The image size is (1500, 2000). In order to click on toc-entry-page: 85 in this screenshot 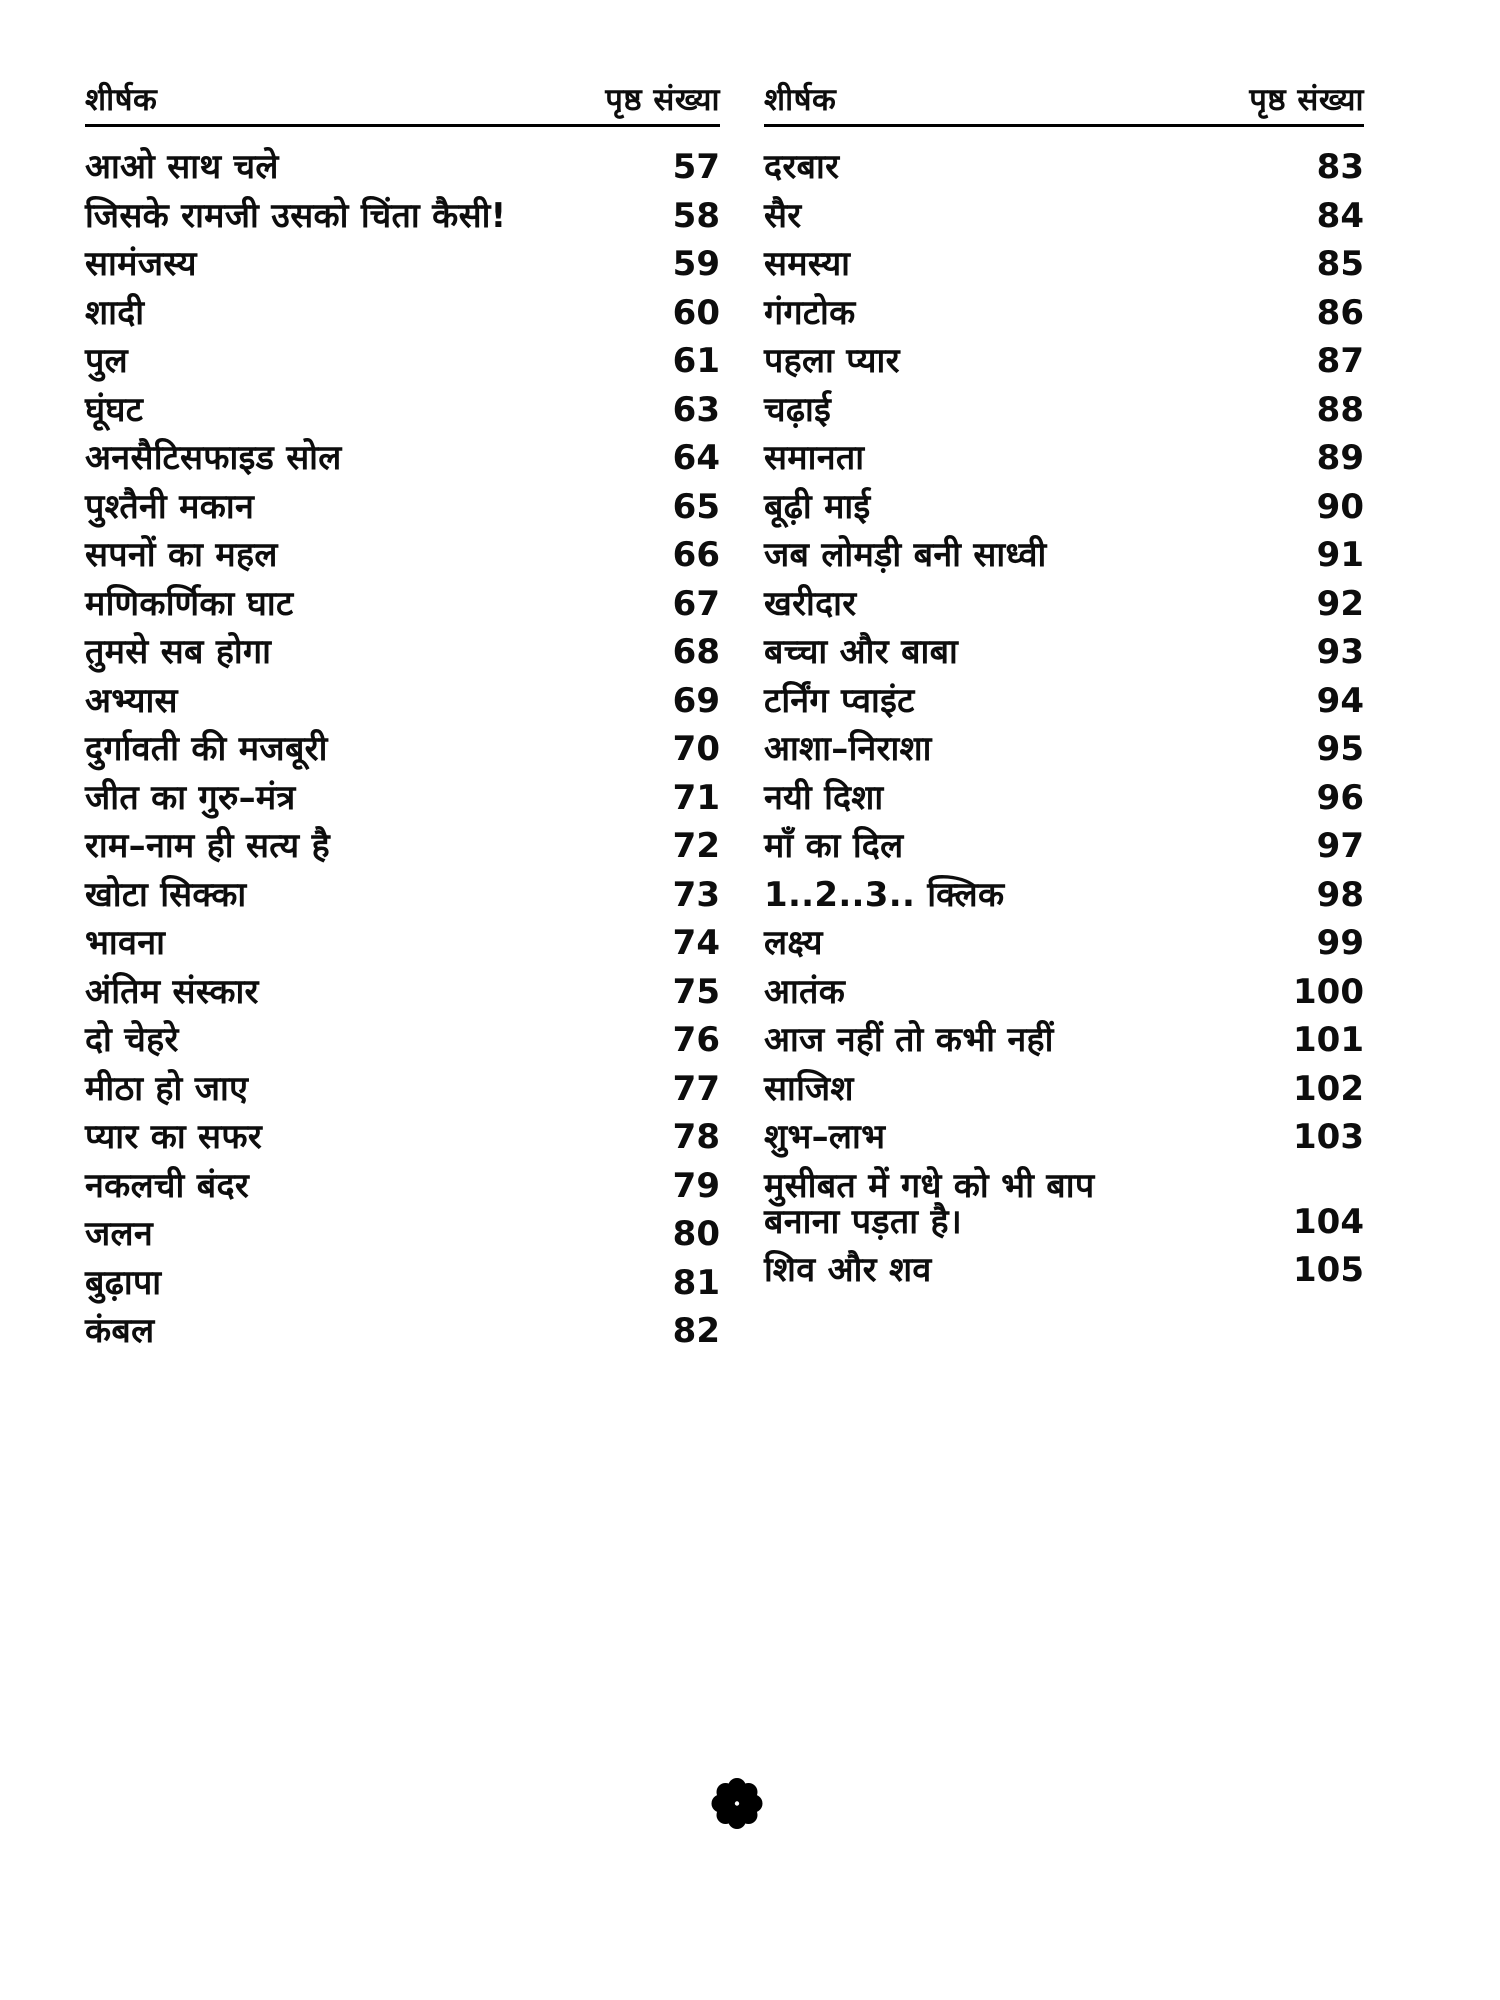, I will do `click(1340, 264)`.